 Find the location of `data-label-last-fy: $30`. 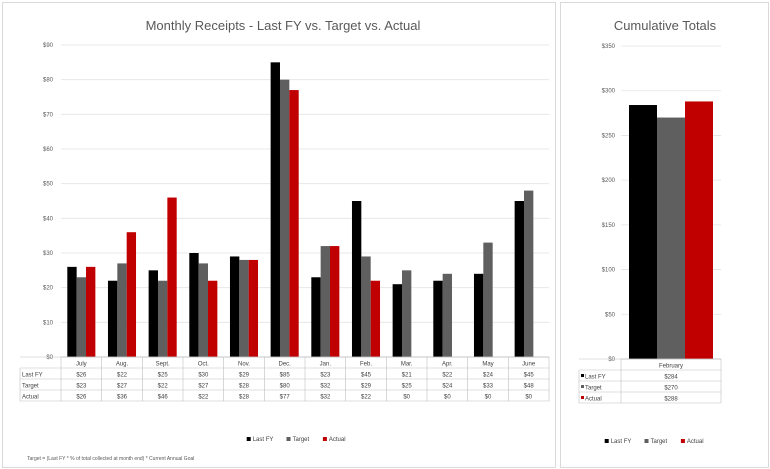

data-label-last-fy: $30 is located at coordinates (203, 376).